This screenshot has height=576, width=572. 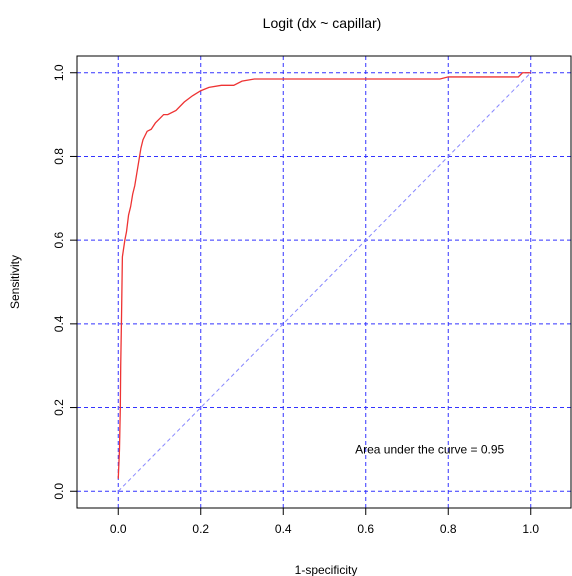 What do you see at coordinates (283, 529) in the screenshot?
I see `x-tick-label-2: 0.4` at bounding box center [283, 529].